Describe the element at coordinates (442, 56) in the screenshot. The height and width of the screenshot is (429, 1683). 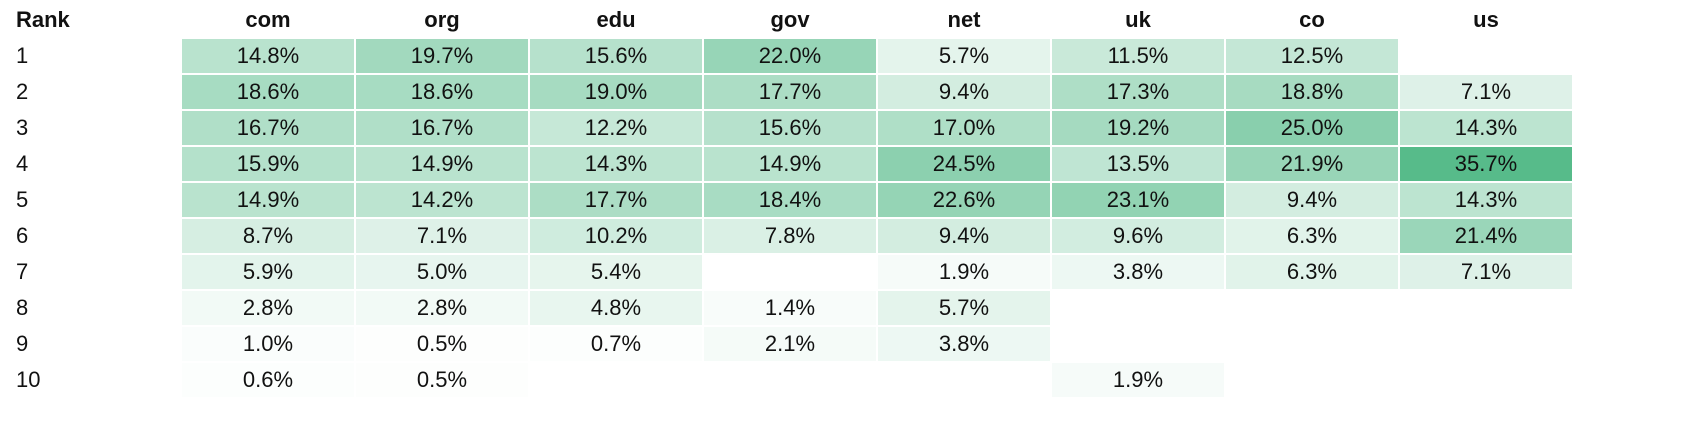
I see `heatmap-cell-org: 19.7%` at that location.